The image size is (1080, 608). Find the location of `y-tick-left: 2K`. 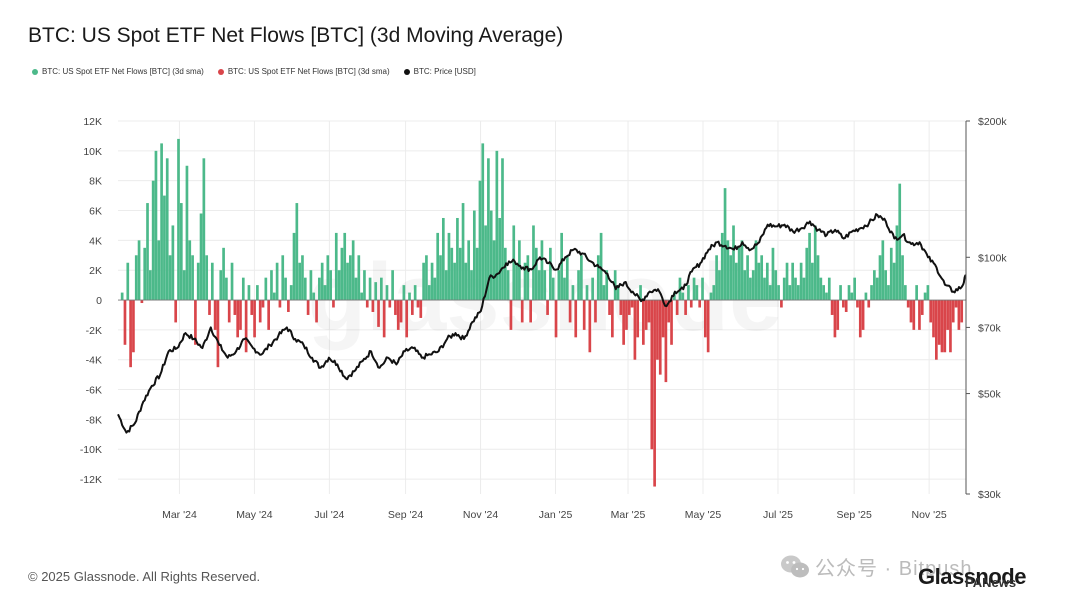

y-tick-left: 2K is located at coordinates (95, 271).